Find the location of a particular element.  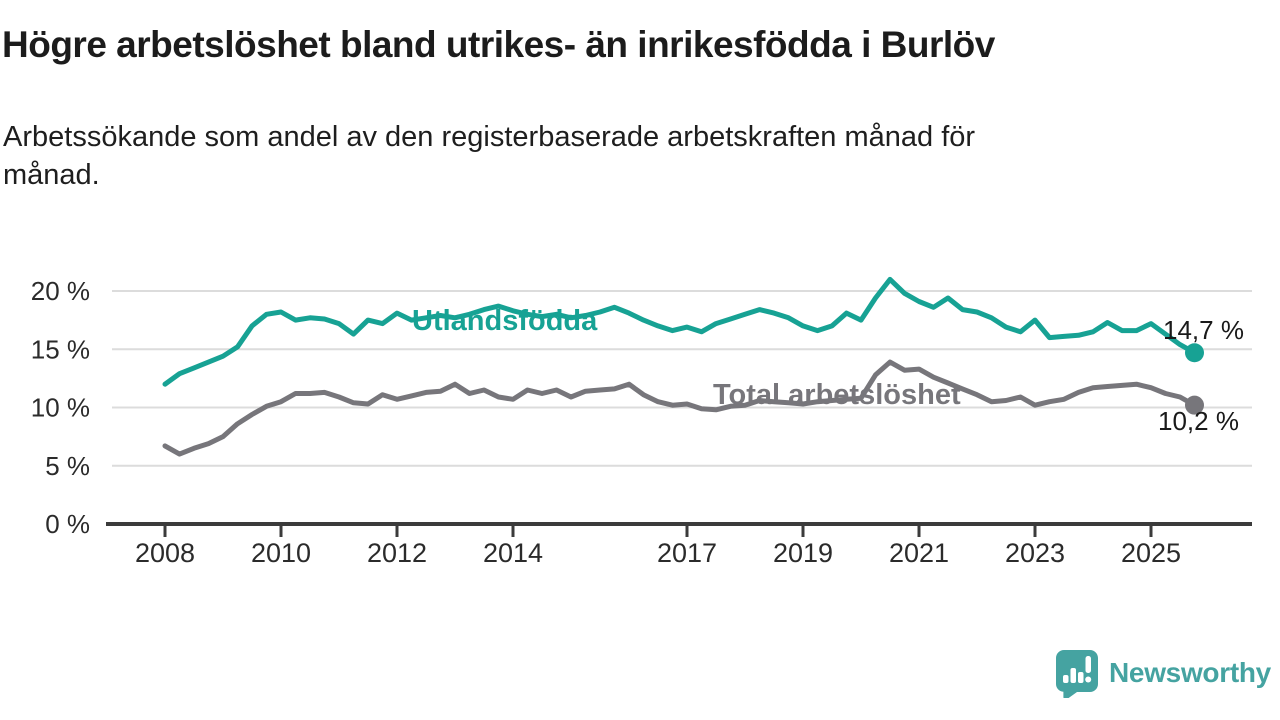

series-line-total-arbetsl-shet is located at coordinates (679, 408).